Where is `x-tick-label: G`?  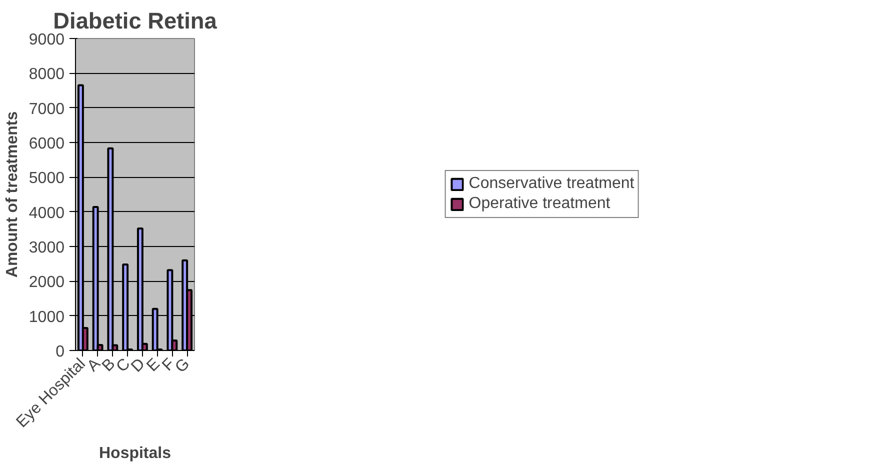
x-tick-label: G is located at coordinates (183, 365).